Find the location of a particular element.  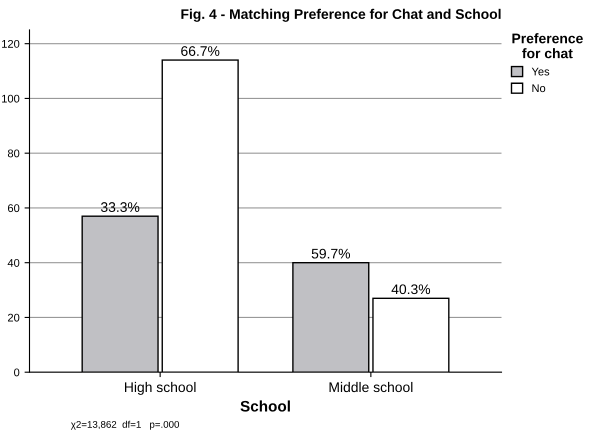

chart-title: Fig. 4 - Matching Preference for Chat and School is located at coordinates (341, 15).